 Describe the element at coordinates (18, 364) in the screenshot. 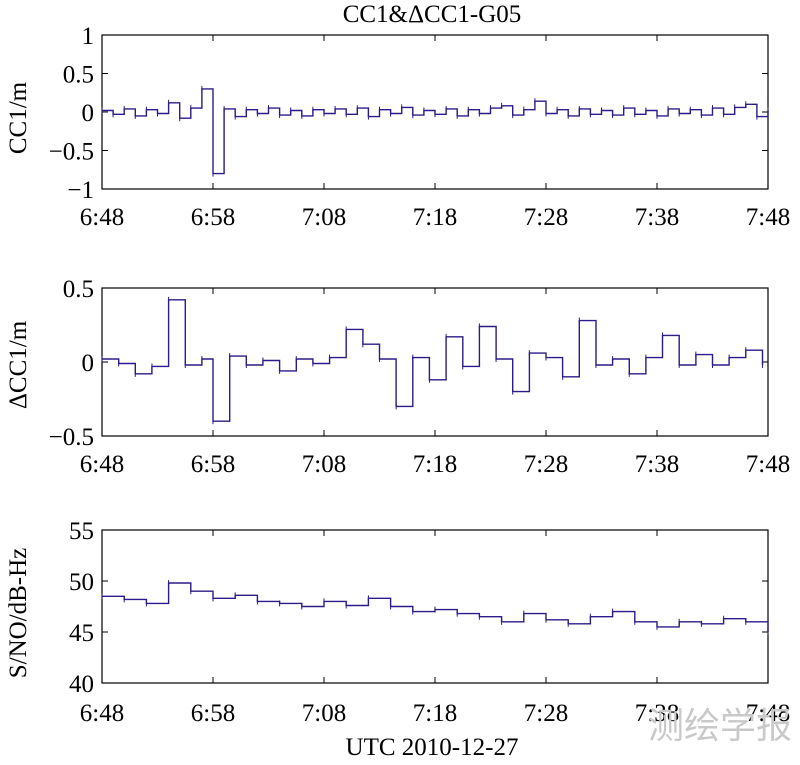

I see `y-axis-label-delta-cc1: ΔCC1/m` at that location.